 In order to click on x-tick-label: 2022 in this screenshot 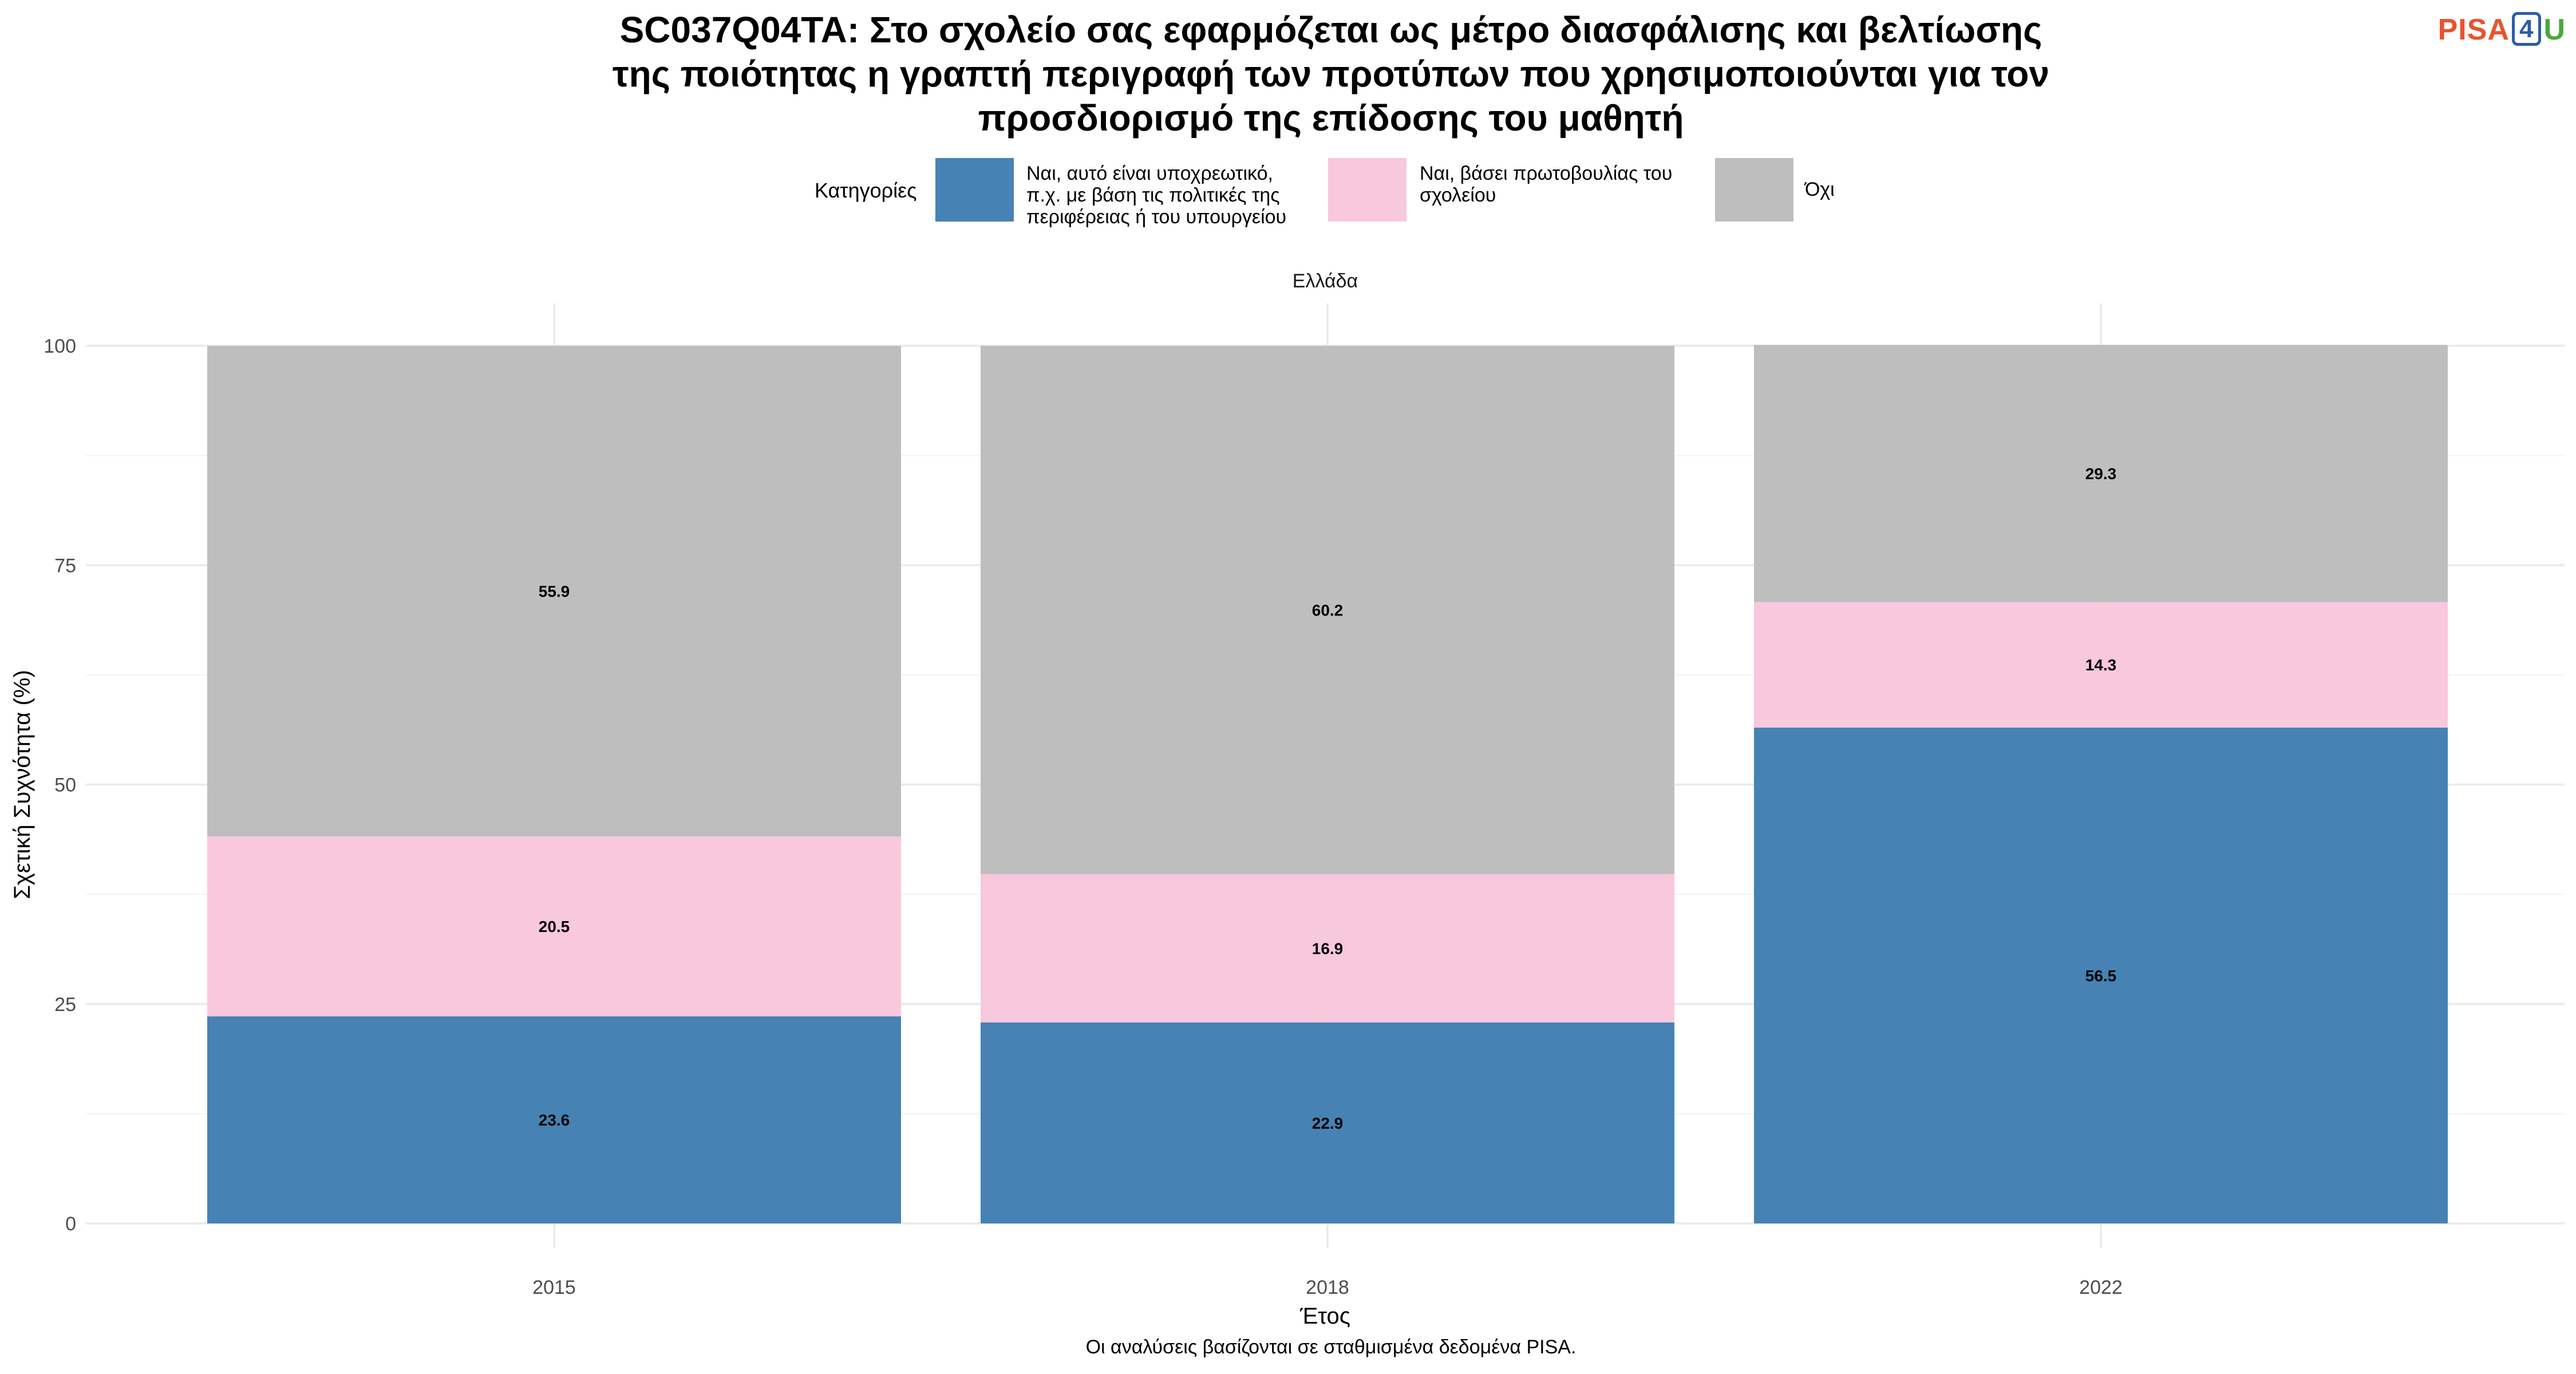, I will do `click(2101, 1287)`.